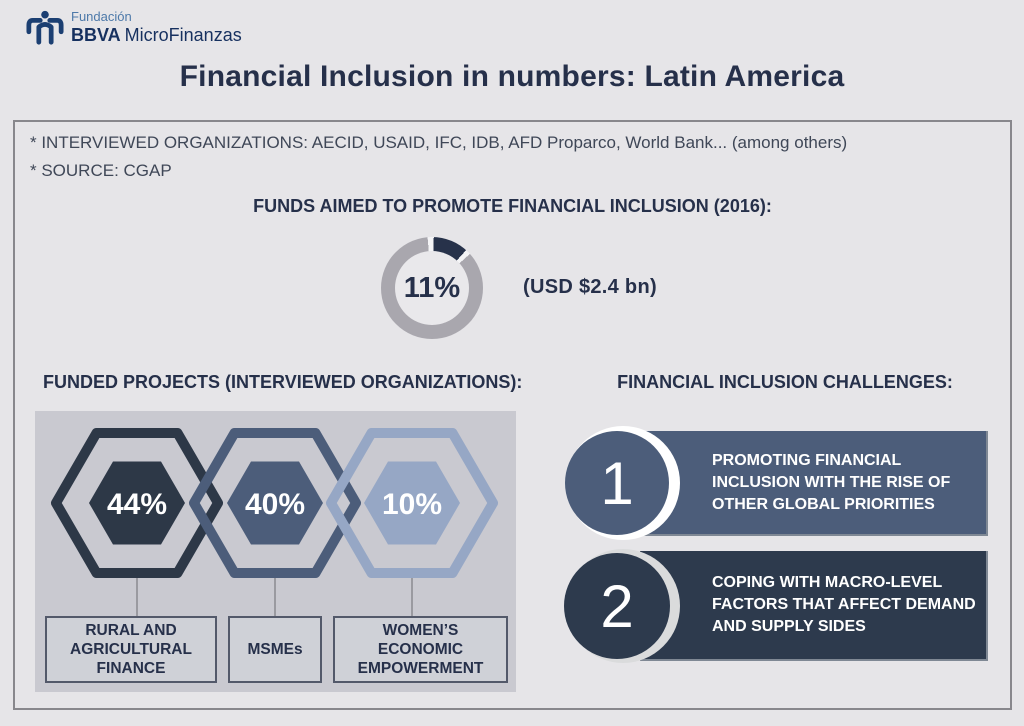  I want to click on hexagon-chart: 44% 40% 10%, so click(274, 522).